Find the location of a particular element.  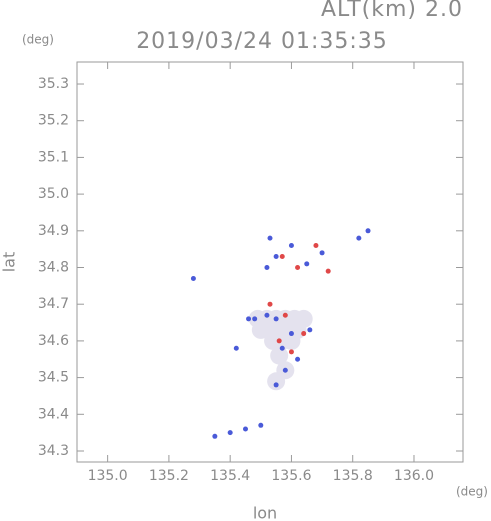

y-tick-label: 34.6 is located at coordinates (53, 341).